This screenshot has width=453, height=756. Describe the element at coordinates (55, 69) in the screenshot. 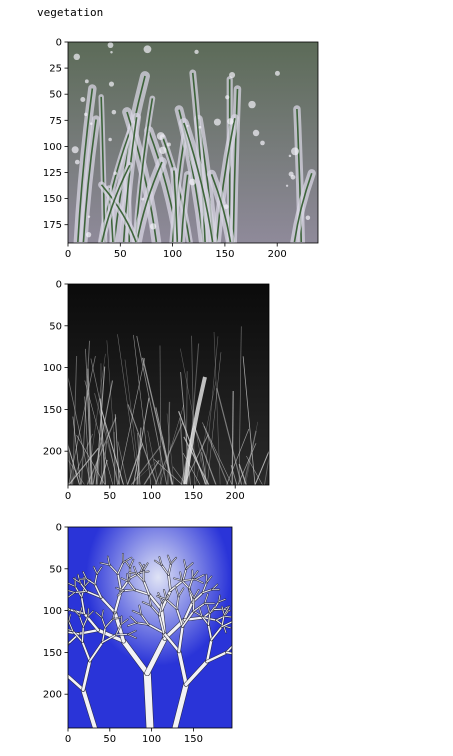

I see `y-tick-label: 25` at that location.